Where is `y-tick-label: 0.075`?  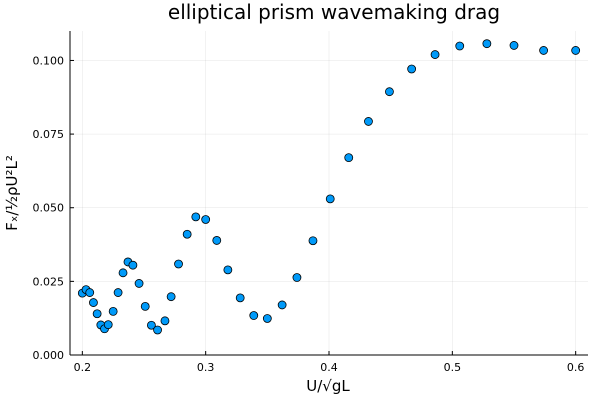
y-tick-label: 0.075 is located at coordinates (49, 134).